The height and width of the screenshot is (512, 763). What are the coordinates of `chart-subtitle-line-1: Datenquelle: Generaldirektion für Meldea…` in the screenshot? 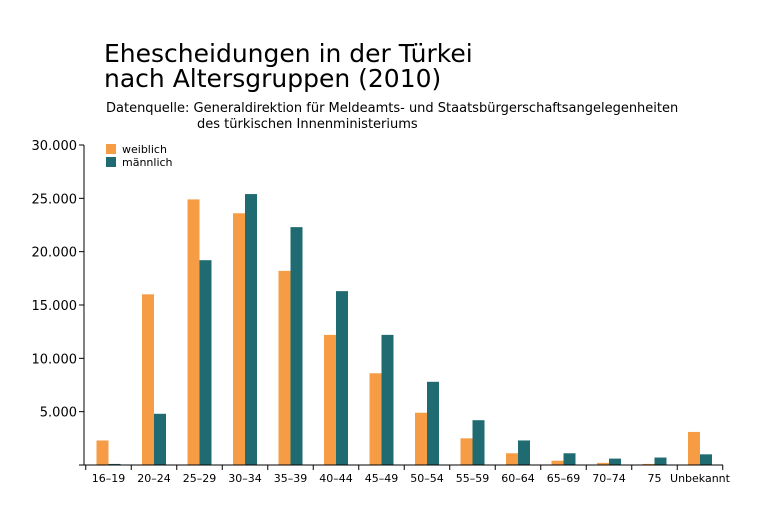 It's located at (392, 108).